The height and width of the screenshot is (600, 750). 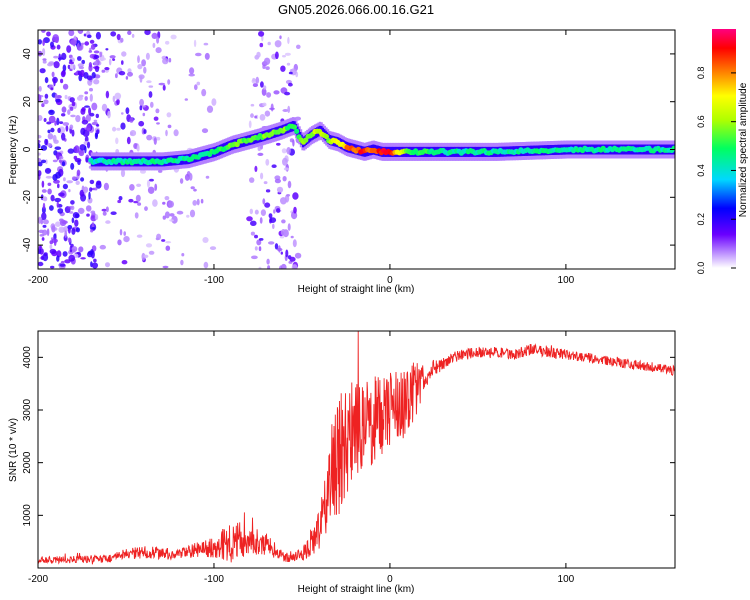 What do you see at coordinates (214, 579) in the screenshot?
I see `x-tick-label: -100` at bounding box center [214, 579].